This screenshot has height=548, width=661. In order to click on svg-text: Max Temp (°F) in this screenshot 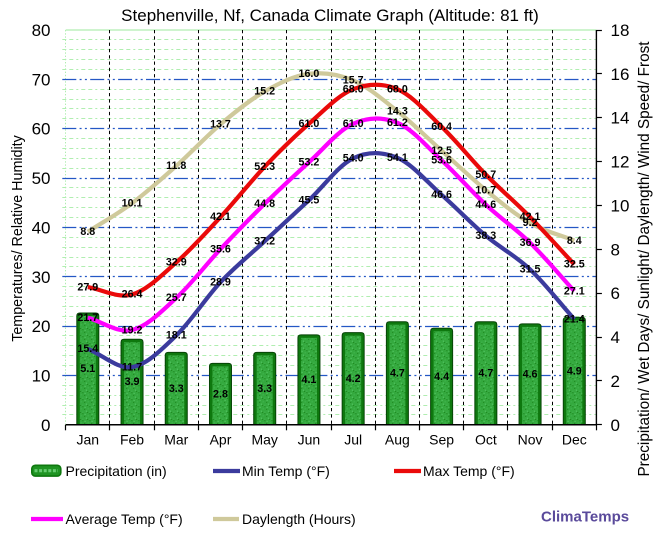, I will do `click(469, 471)`.